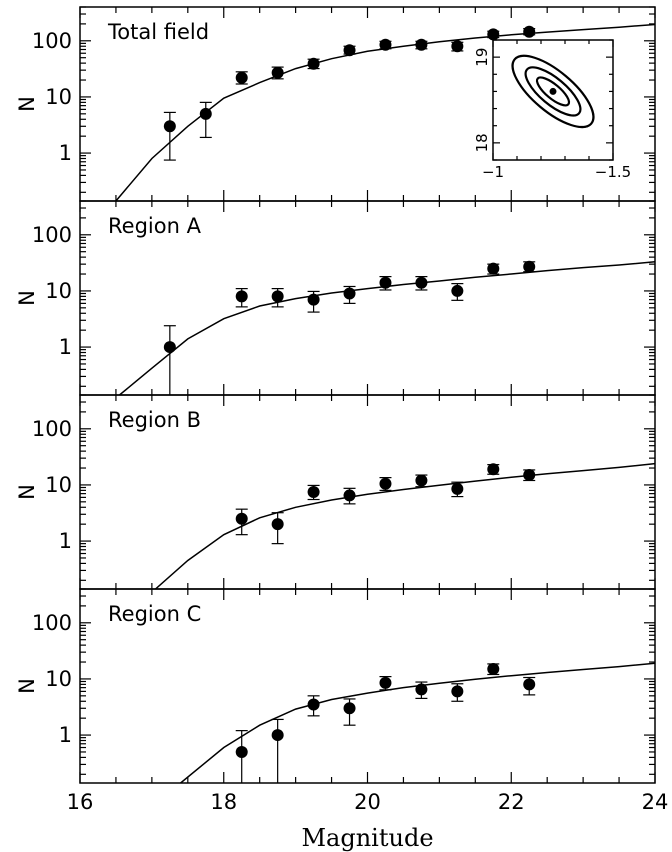 This screenshot has width=672, height=852. I want to click on confidence-contour, so click(553, 91).